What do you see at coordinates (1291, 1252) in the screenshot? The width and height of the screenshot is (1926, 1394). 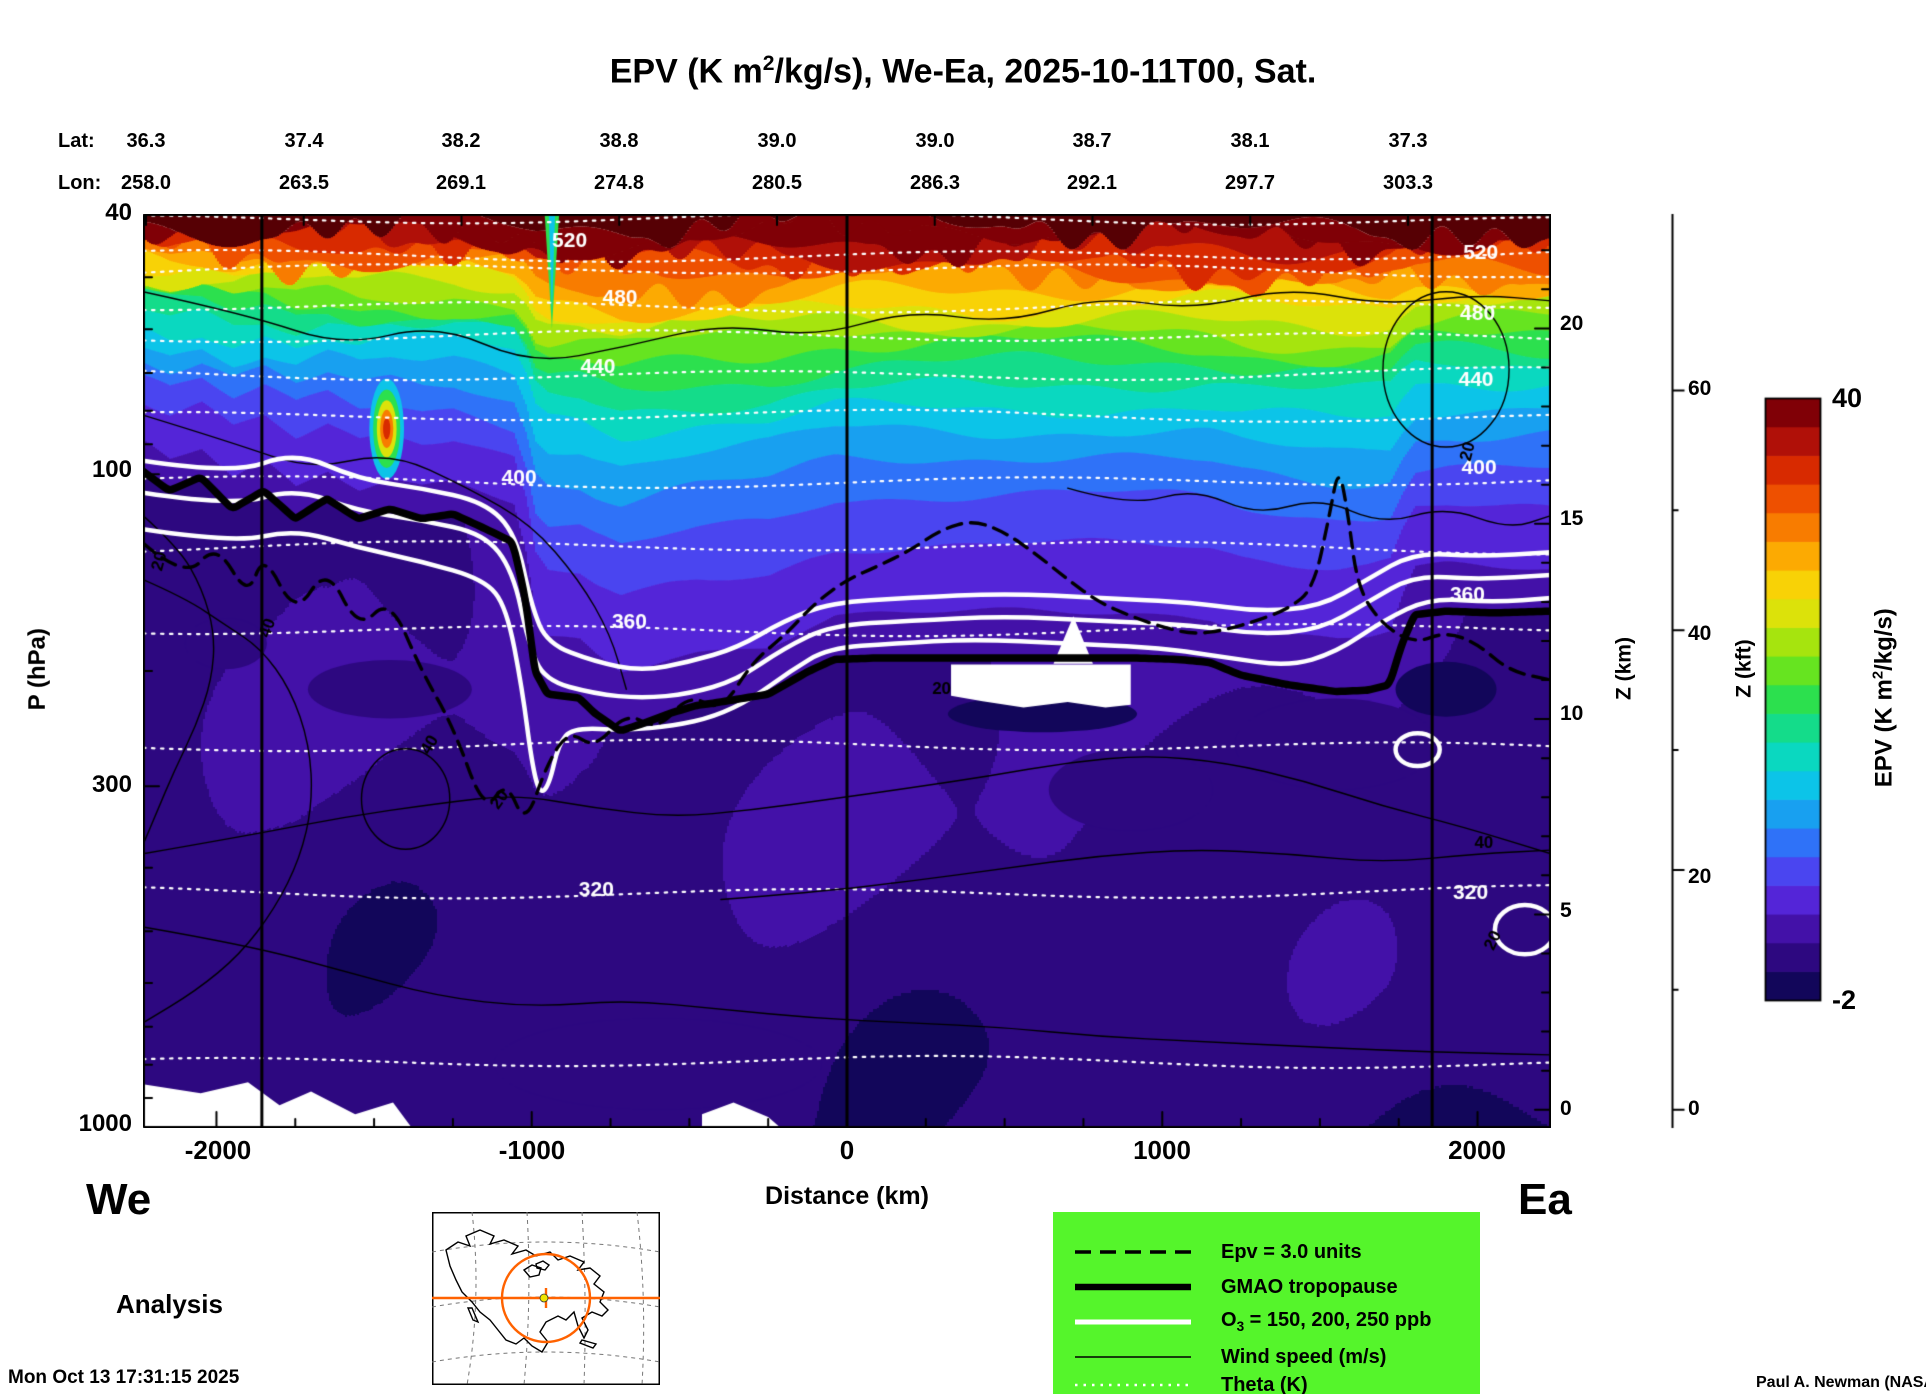 I see `legend-label-epv3: Epv = 3.0 units` at bounding box center [1291, 1252].